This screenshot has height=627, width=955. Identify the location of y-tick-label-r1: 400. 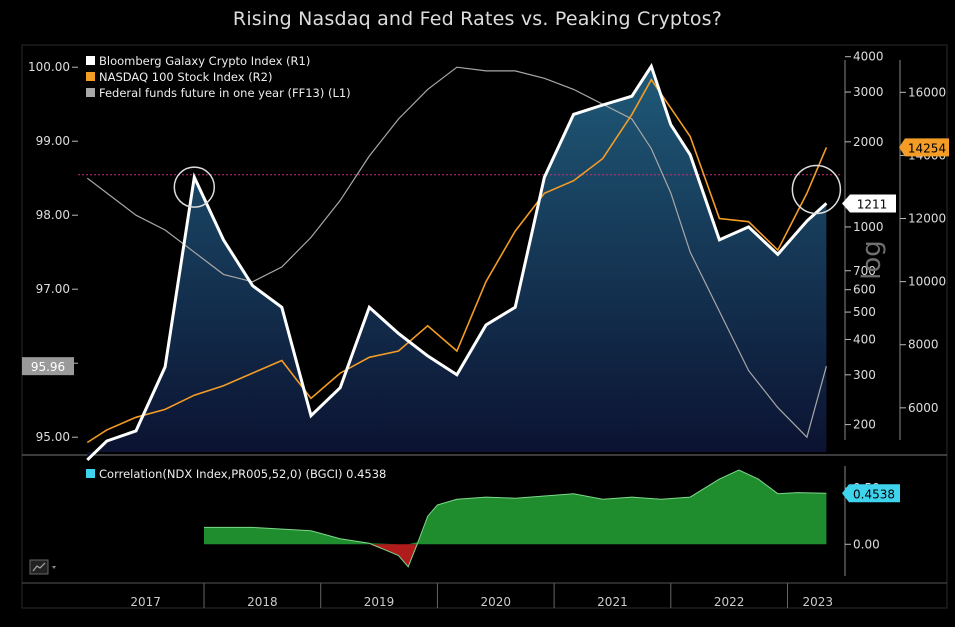
(864, 339).